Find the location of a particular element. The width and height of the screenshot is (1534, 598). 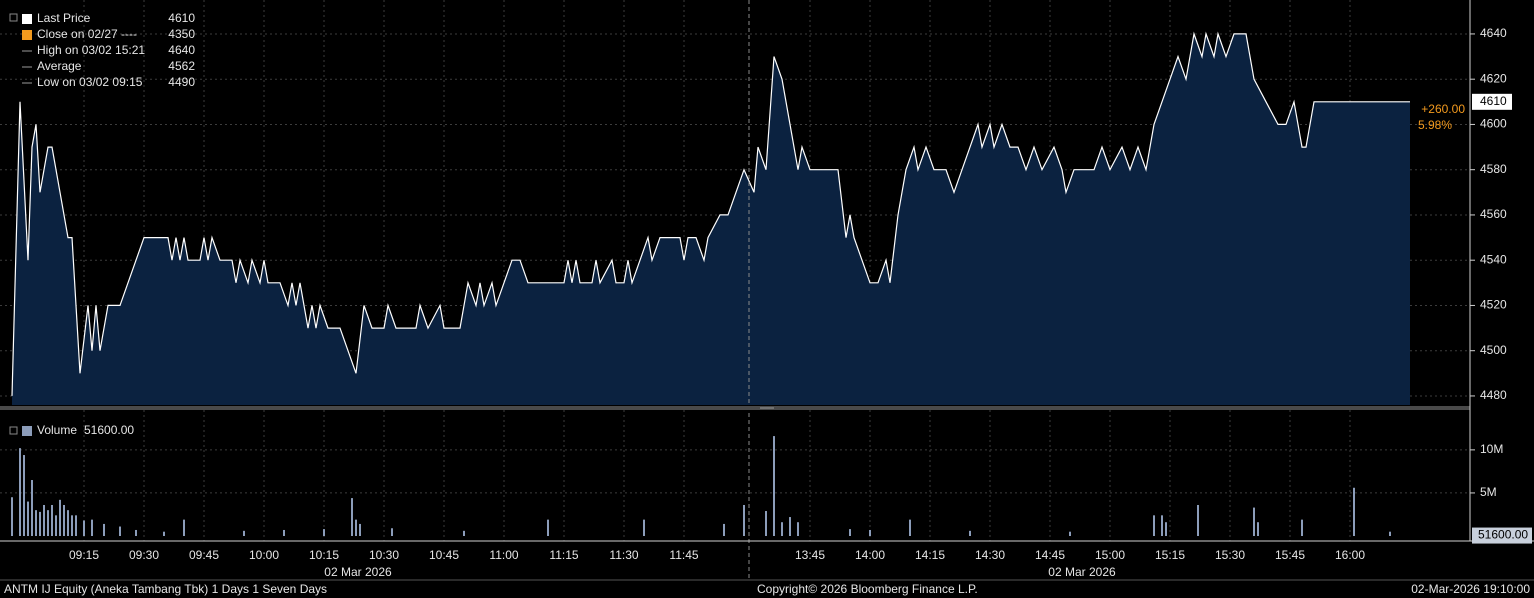

legend-value: 4562 is located at coordinates (181, 66).